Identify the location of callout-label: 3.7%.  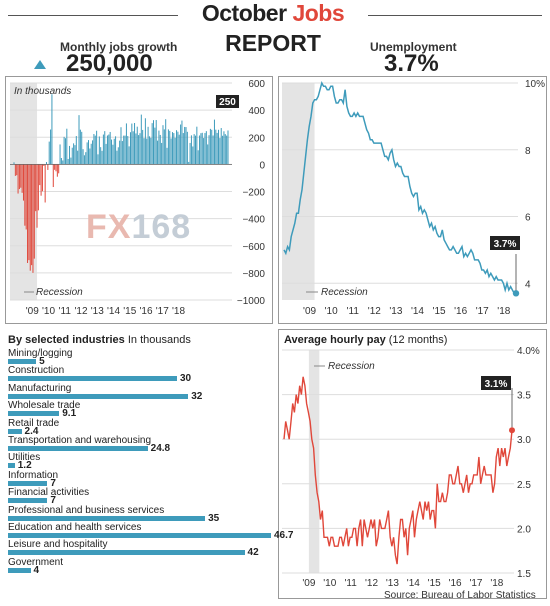
(505, 244).